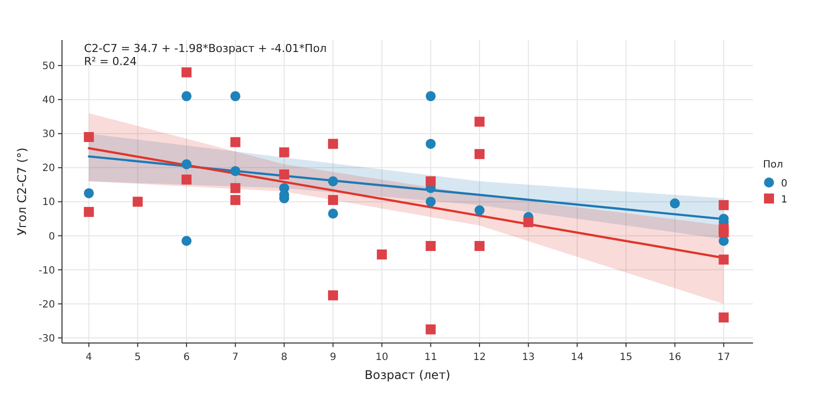 This screenshot has width=823, height=415. Describe the element at coordinates (784, 184) in the screenshot. I see `legend-label: 0` at that location.